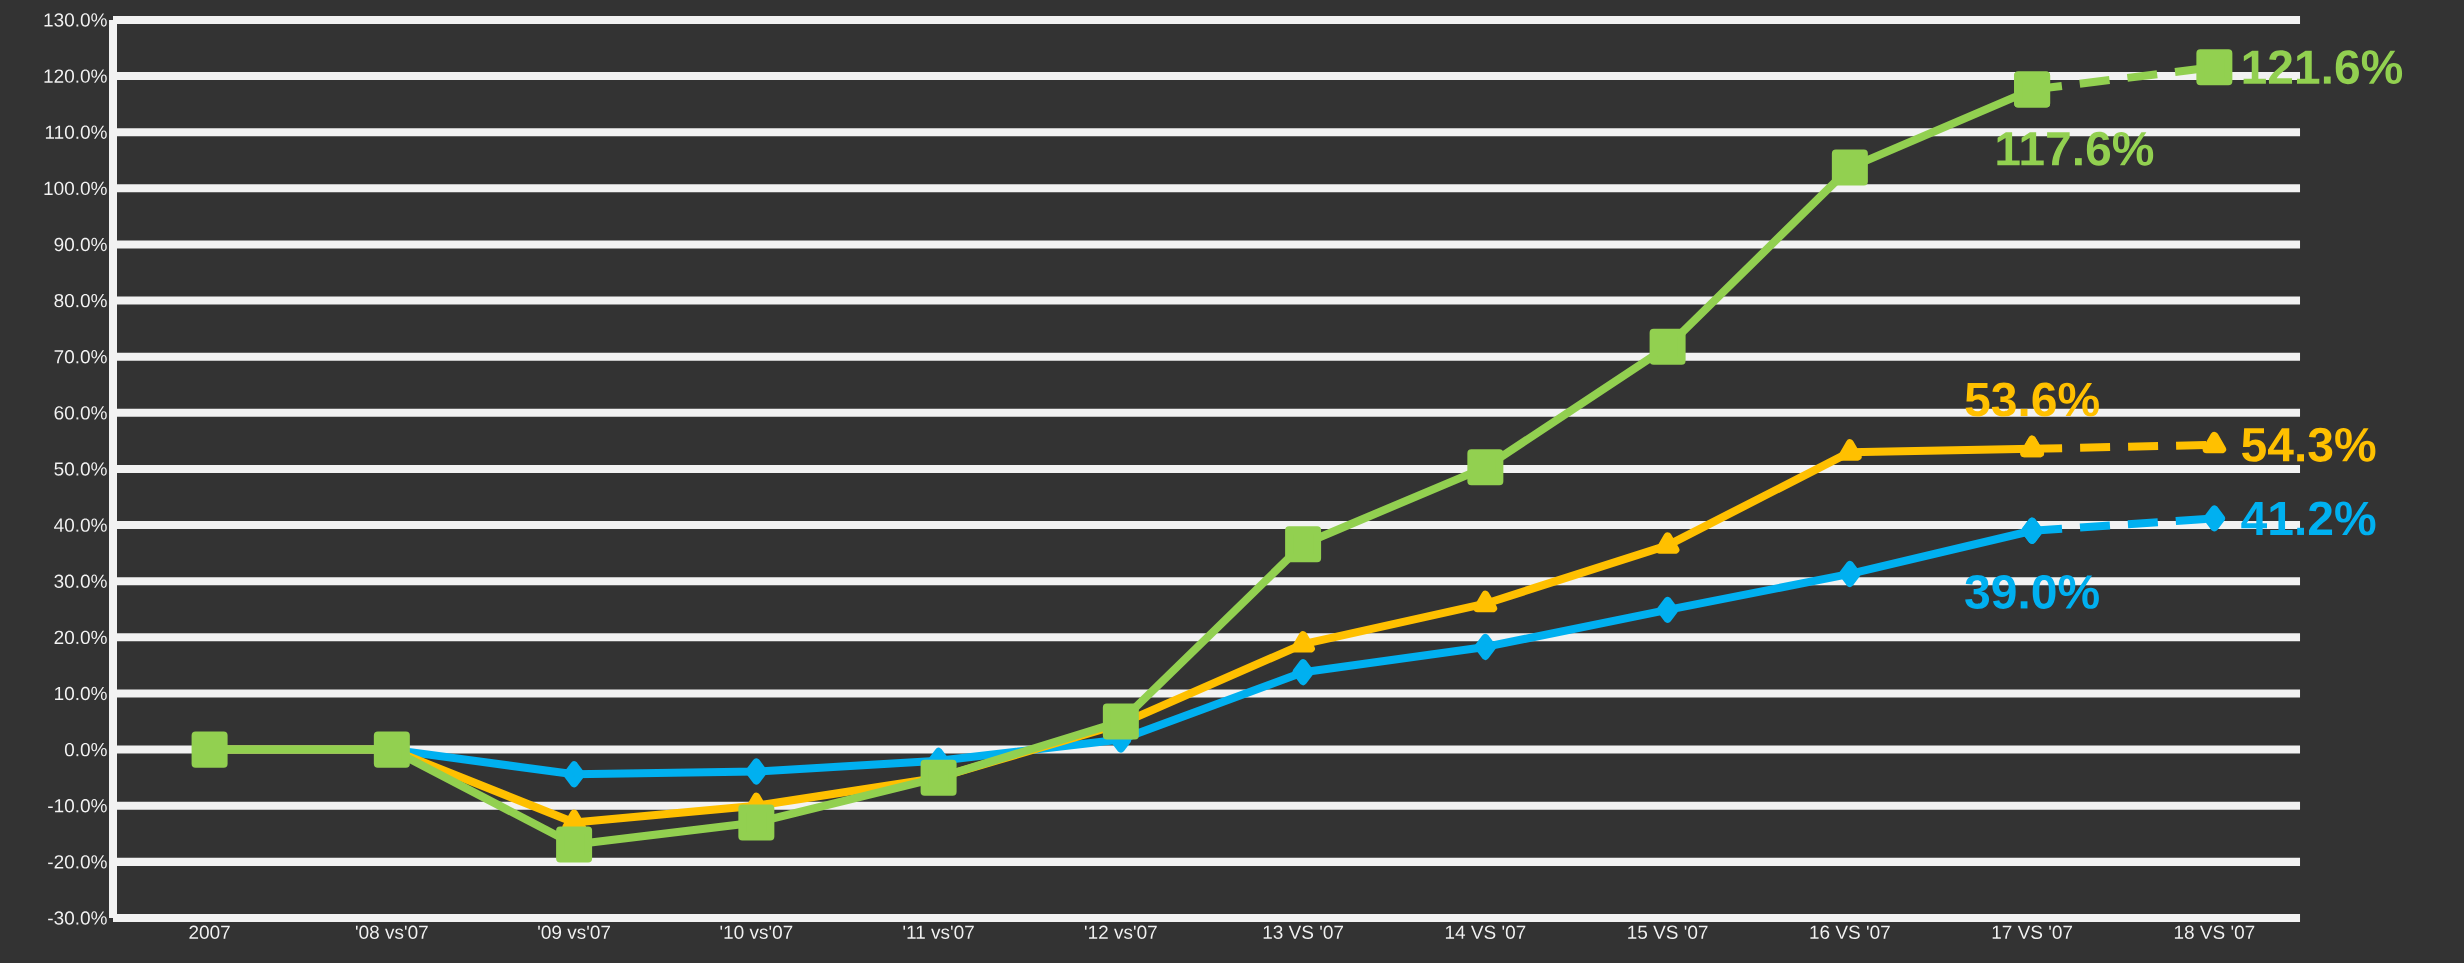 The width and height of the screenshot is (2464, 963). I want to click on y-tick-label: 100.0%, so click(75, 188).